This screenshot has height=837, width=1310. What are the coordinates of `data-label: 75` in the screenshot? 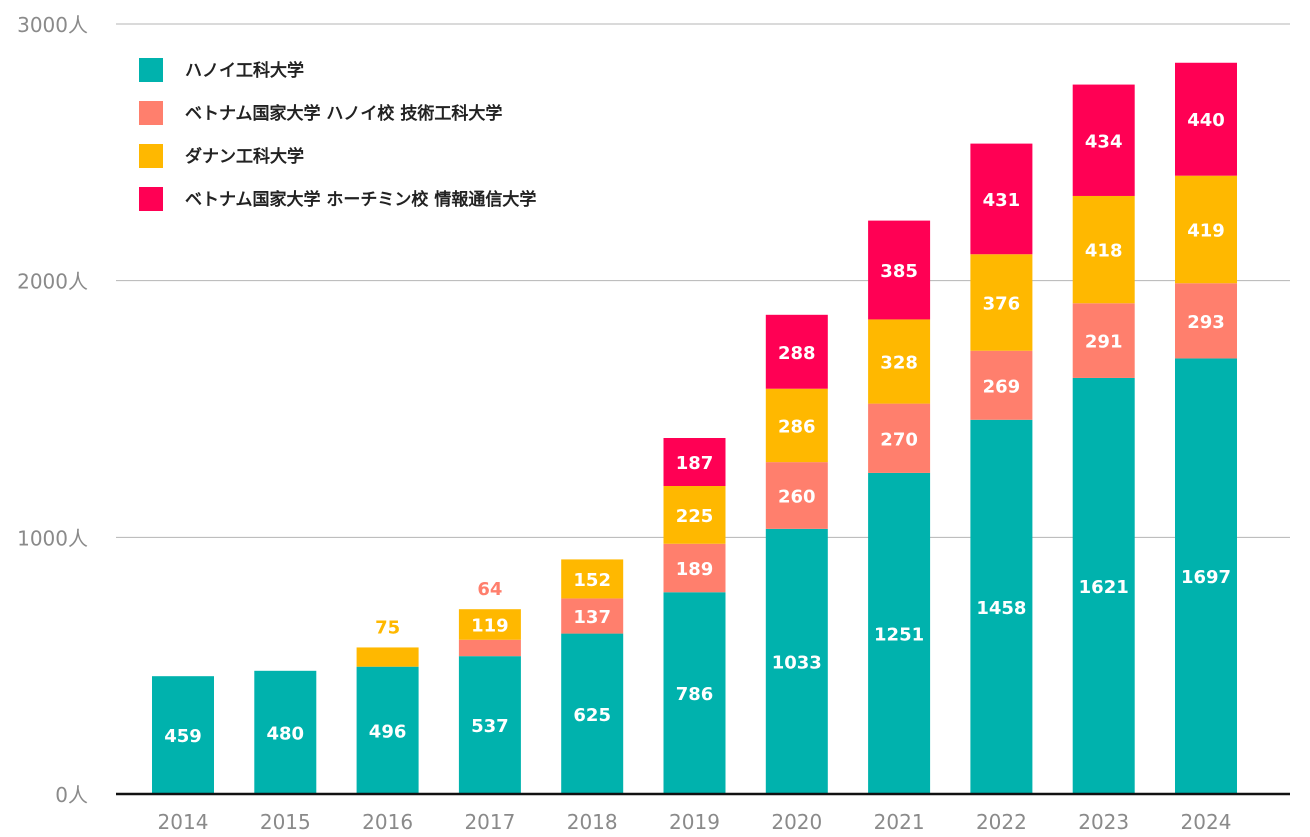 It's located at (387, 627).